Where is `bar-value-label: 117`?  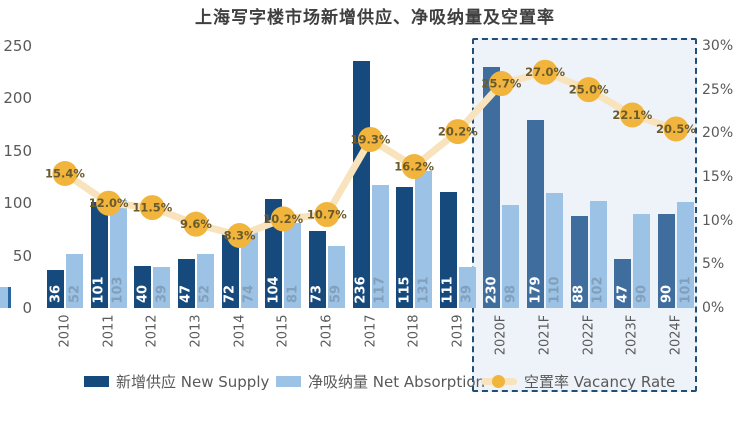
bar-value-label: 117 is located at coordinates (380, 289).